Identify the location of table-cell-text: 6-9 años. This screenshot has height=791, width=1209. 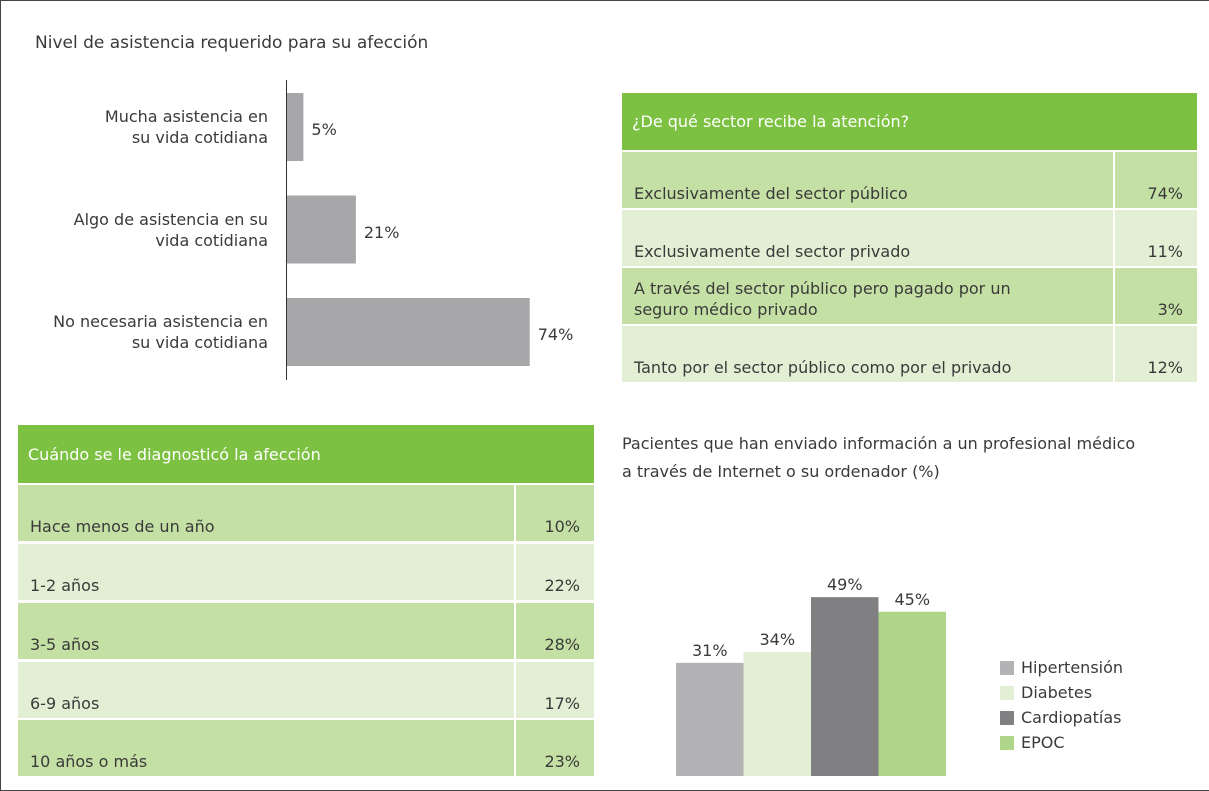
(65, 703).